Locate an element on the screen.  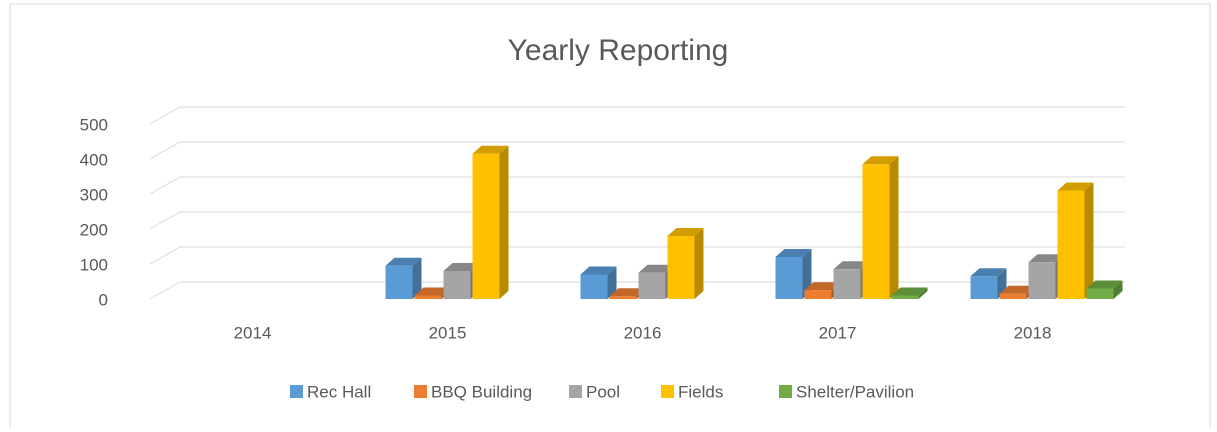
x-tick-label: 2017 is located at coordinates (838, 332).